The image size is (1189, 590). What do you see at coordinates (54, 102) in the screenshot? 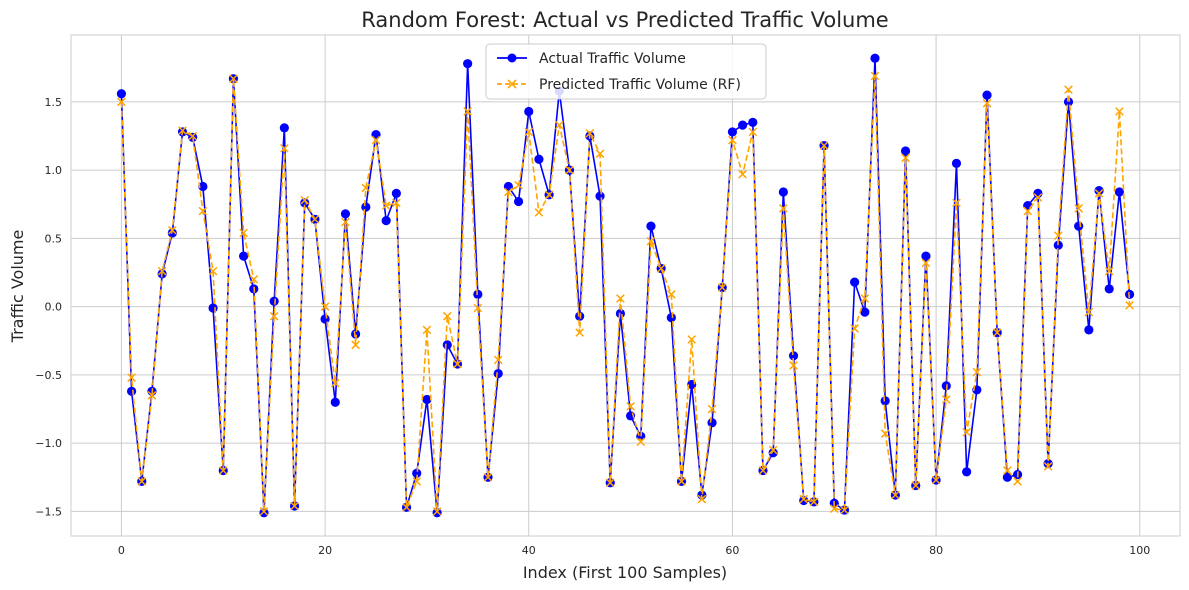
I see `y-tick-label: 1.5` at bounding box center [54, 102].